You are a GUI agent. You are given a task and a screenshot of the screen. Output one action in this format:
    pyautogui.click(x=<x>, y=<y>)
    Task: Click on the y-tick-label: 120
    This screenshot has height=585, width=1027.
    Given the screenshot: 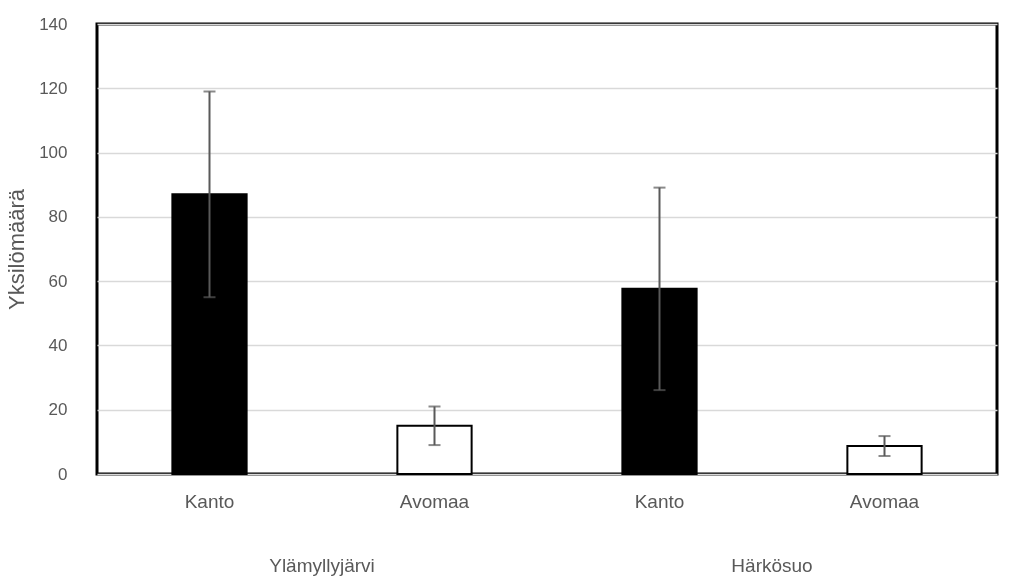 What is the action you would take?
    pyautogui.click(x=53, y=88)
    